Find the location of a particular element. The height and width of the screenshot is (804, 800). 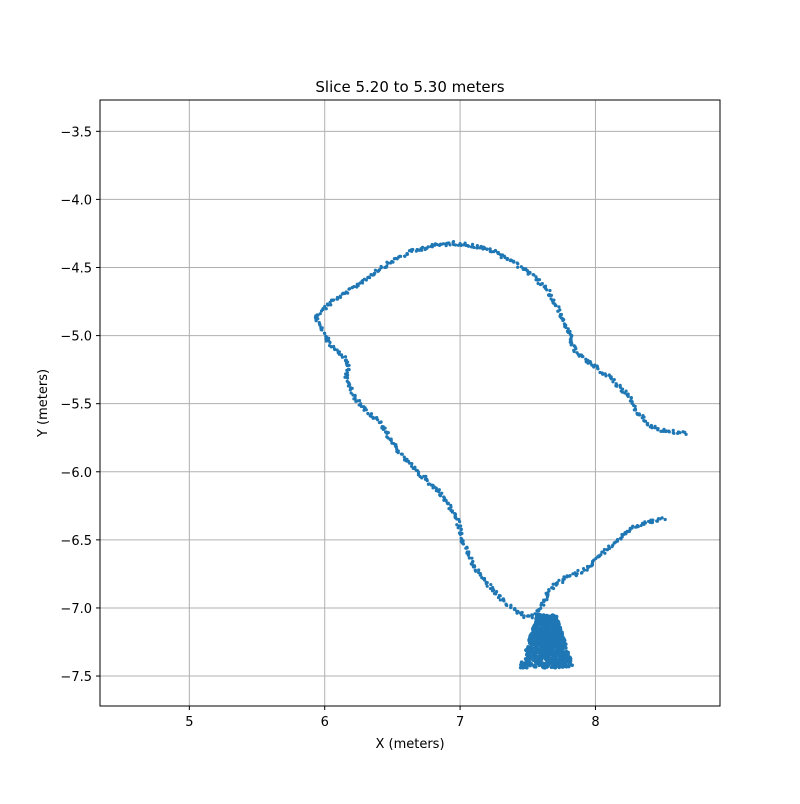

y-axis-ticks: −3.5 −4.0 −4.5 −5.0 −5.5 −6.0 −6.5 −7.0 −7.5 is located at coordinates (80, 405).